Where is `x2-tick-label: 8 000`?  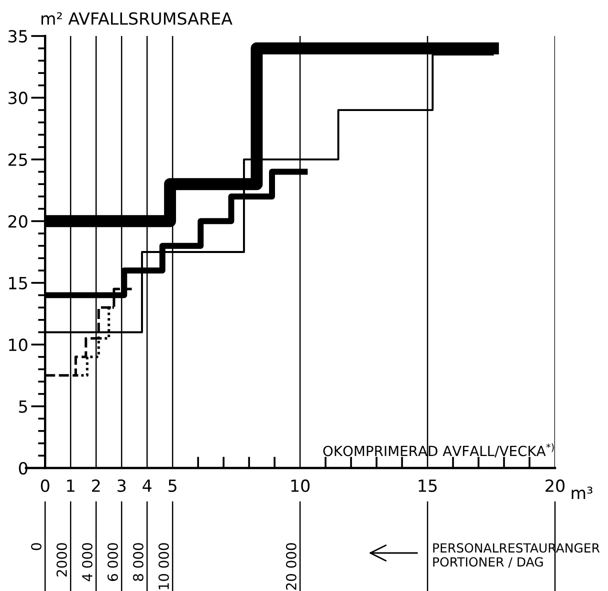
x2-tick-label: 8 000 is located at coordinates (138, 562).